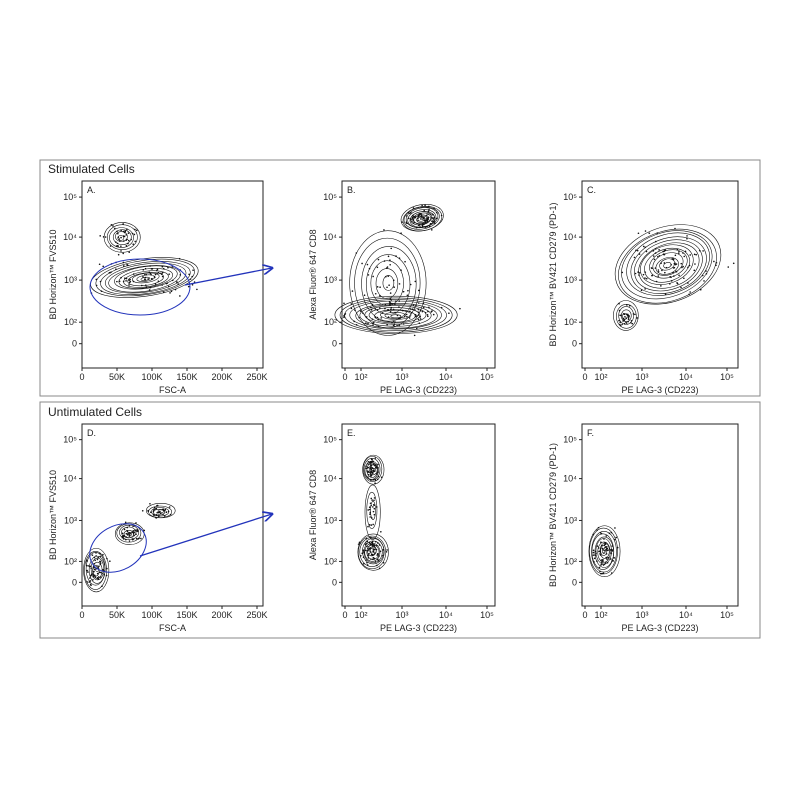  I want to click on x-tick-label: 0, so click(81, 377).